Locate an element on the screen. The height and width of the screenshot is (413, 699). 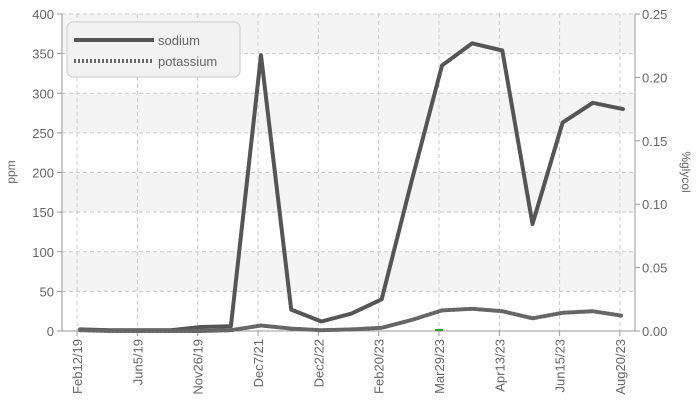
x-tick-label: Aug20/23 is located at coordinates (620, 367).